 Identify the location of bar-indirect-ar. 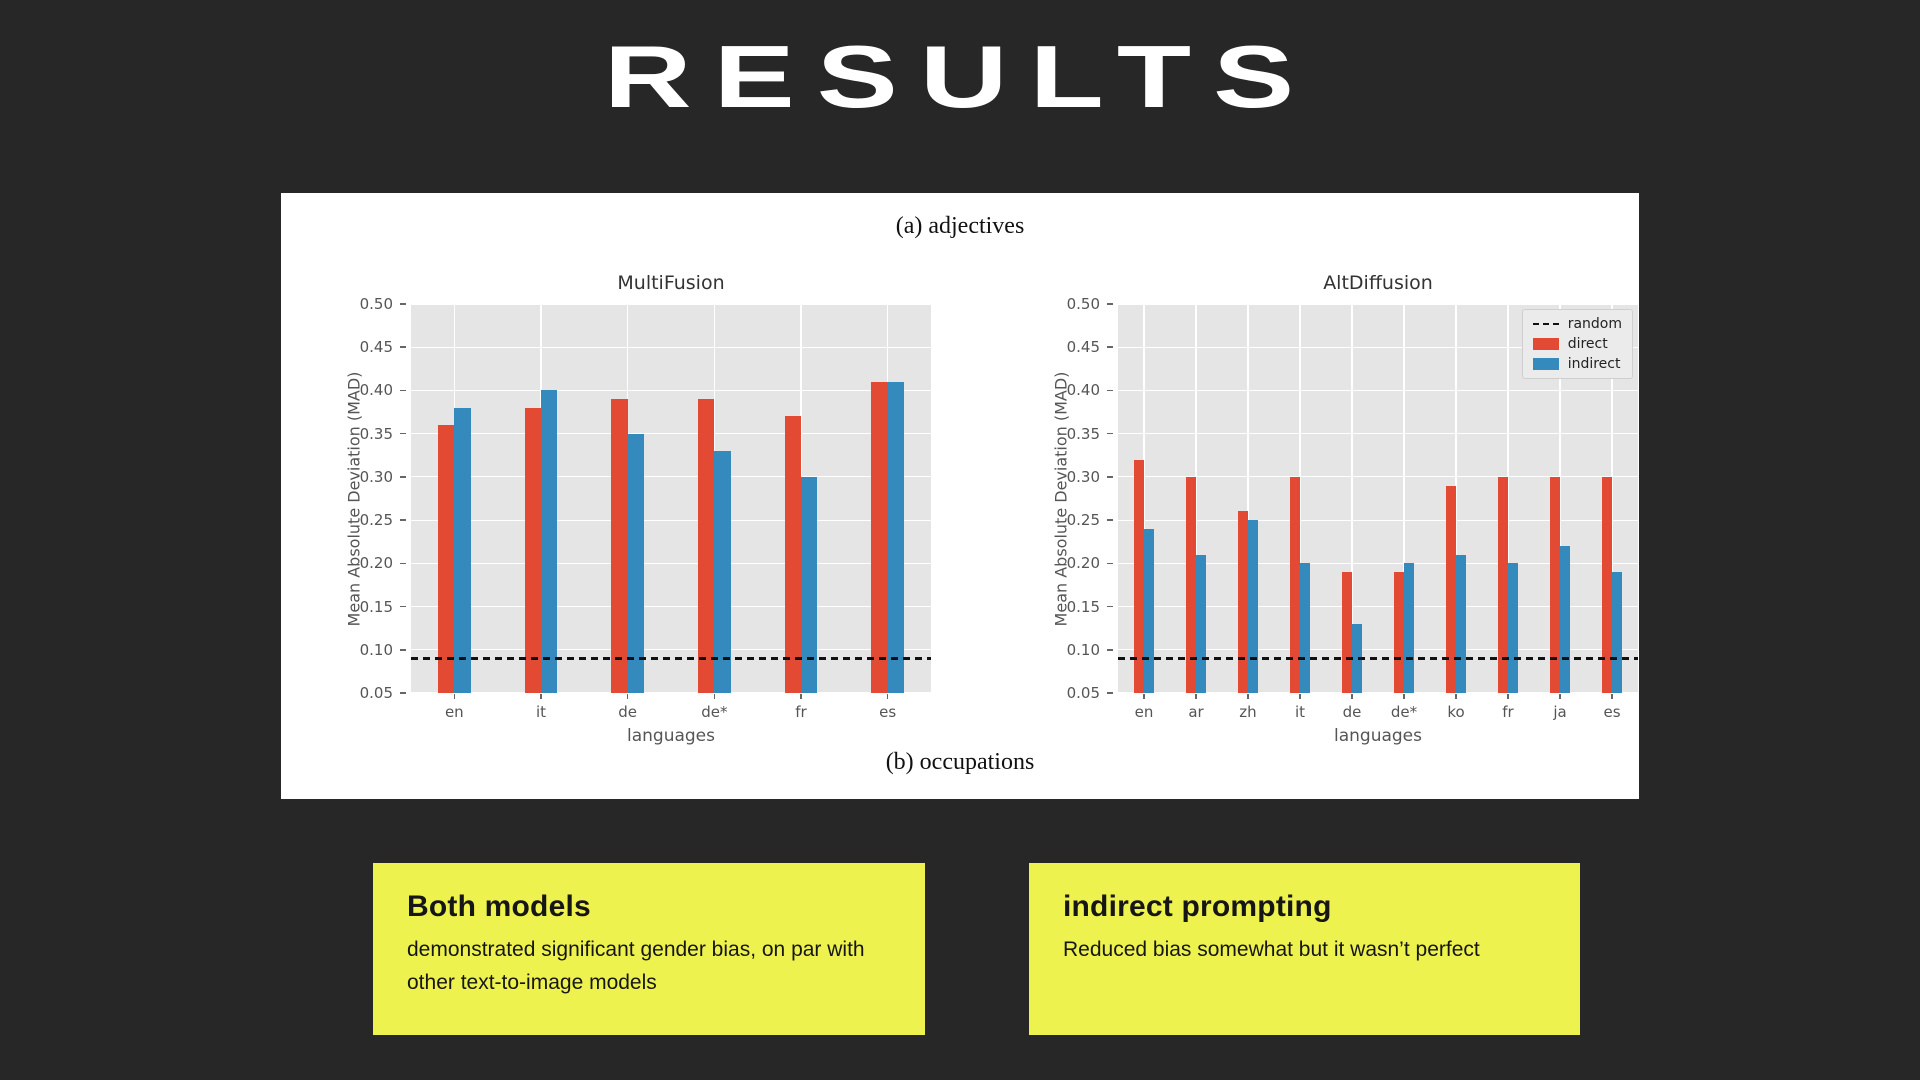
(1201, 623).